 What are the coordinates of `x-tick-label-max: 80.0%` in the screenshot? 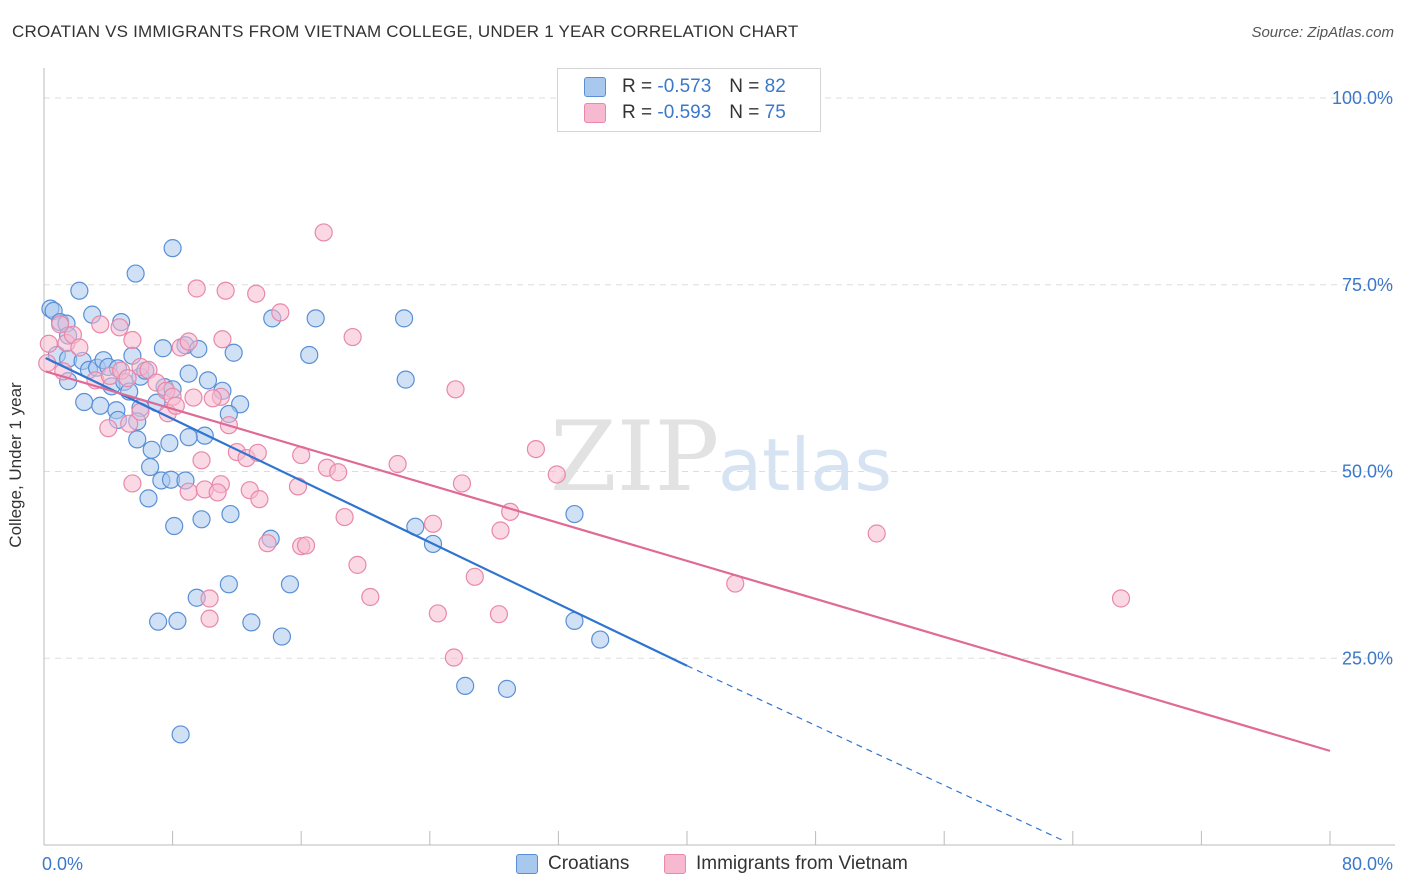 It's located at (1367, 864).